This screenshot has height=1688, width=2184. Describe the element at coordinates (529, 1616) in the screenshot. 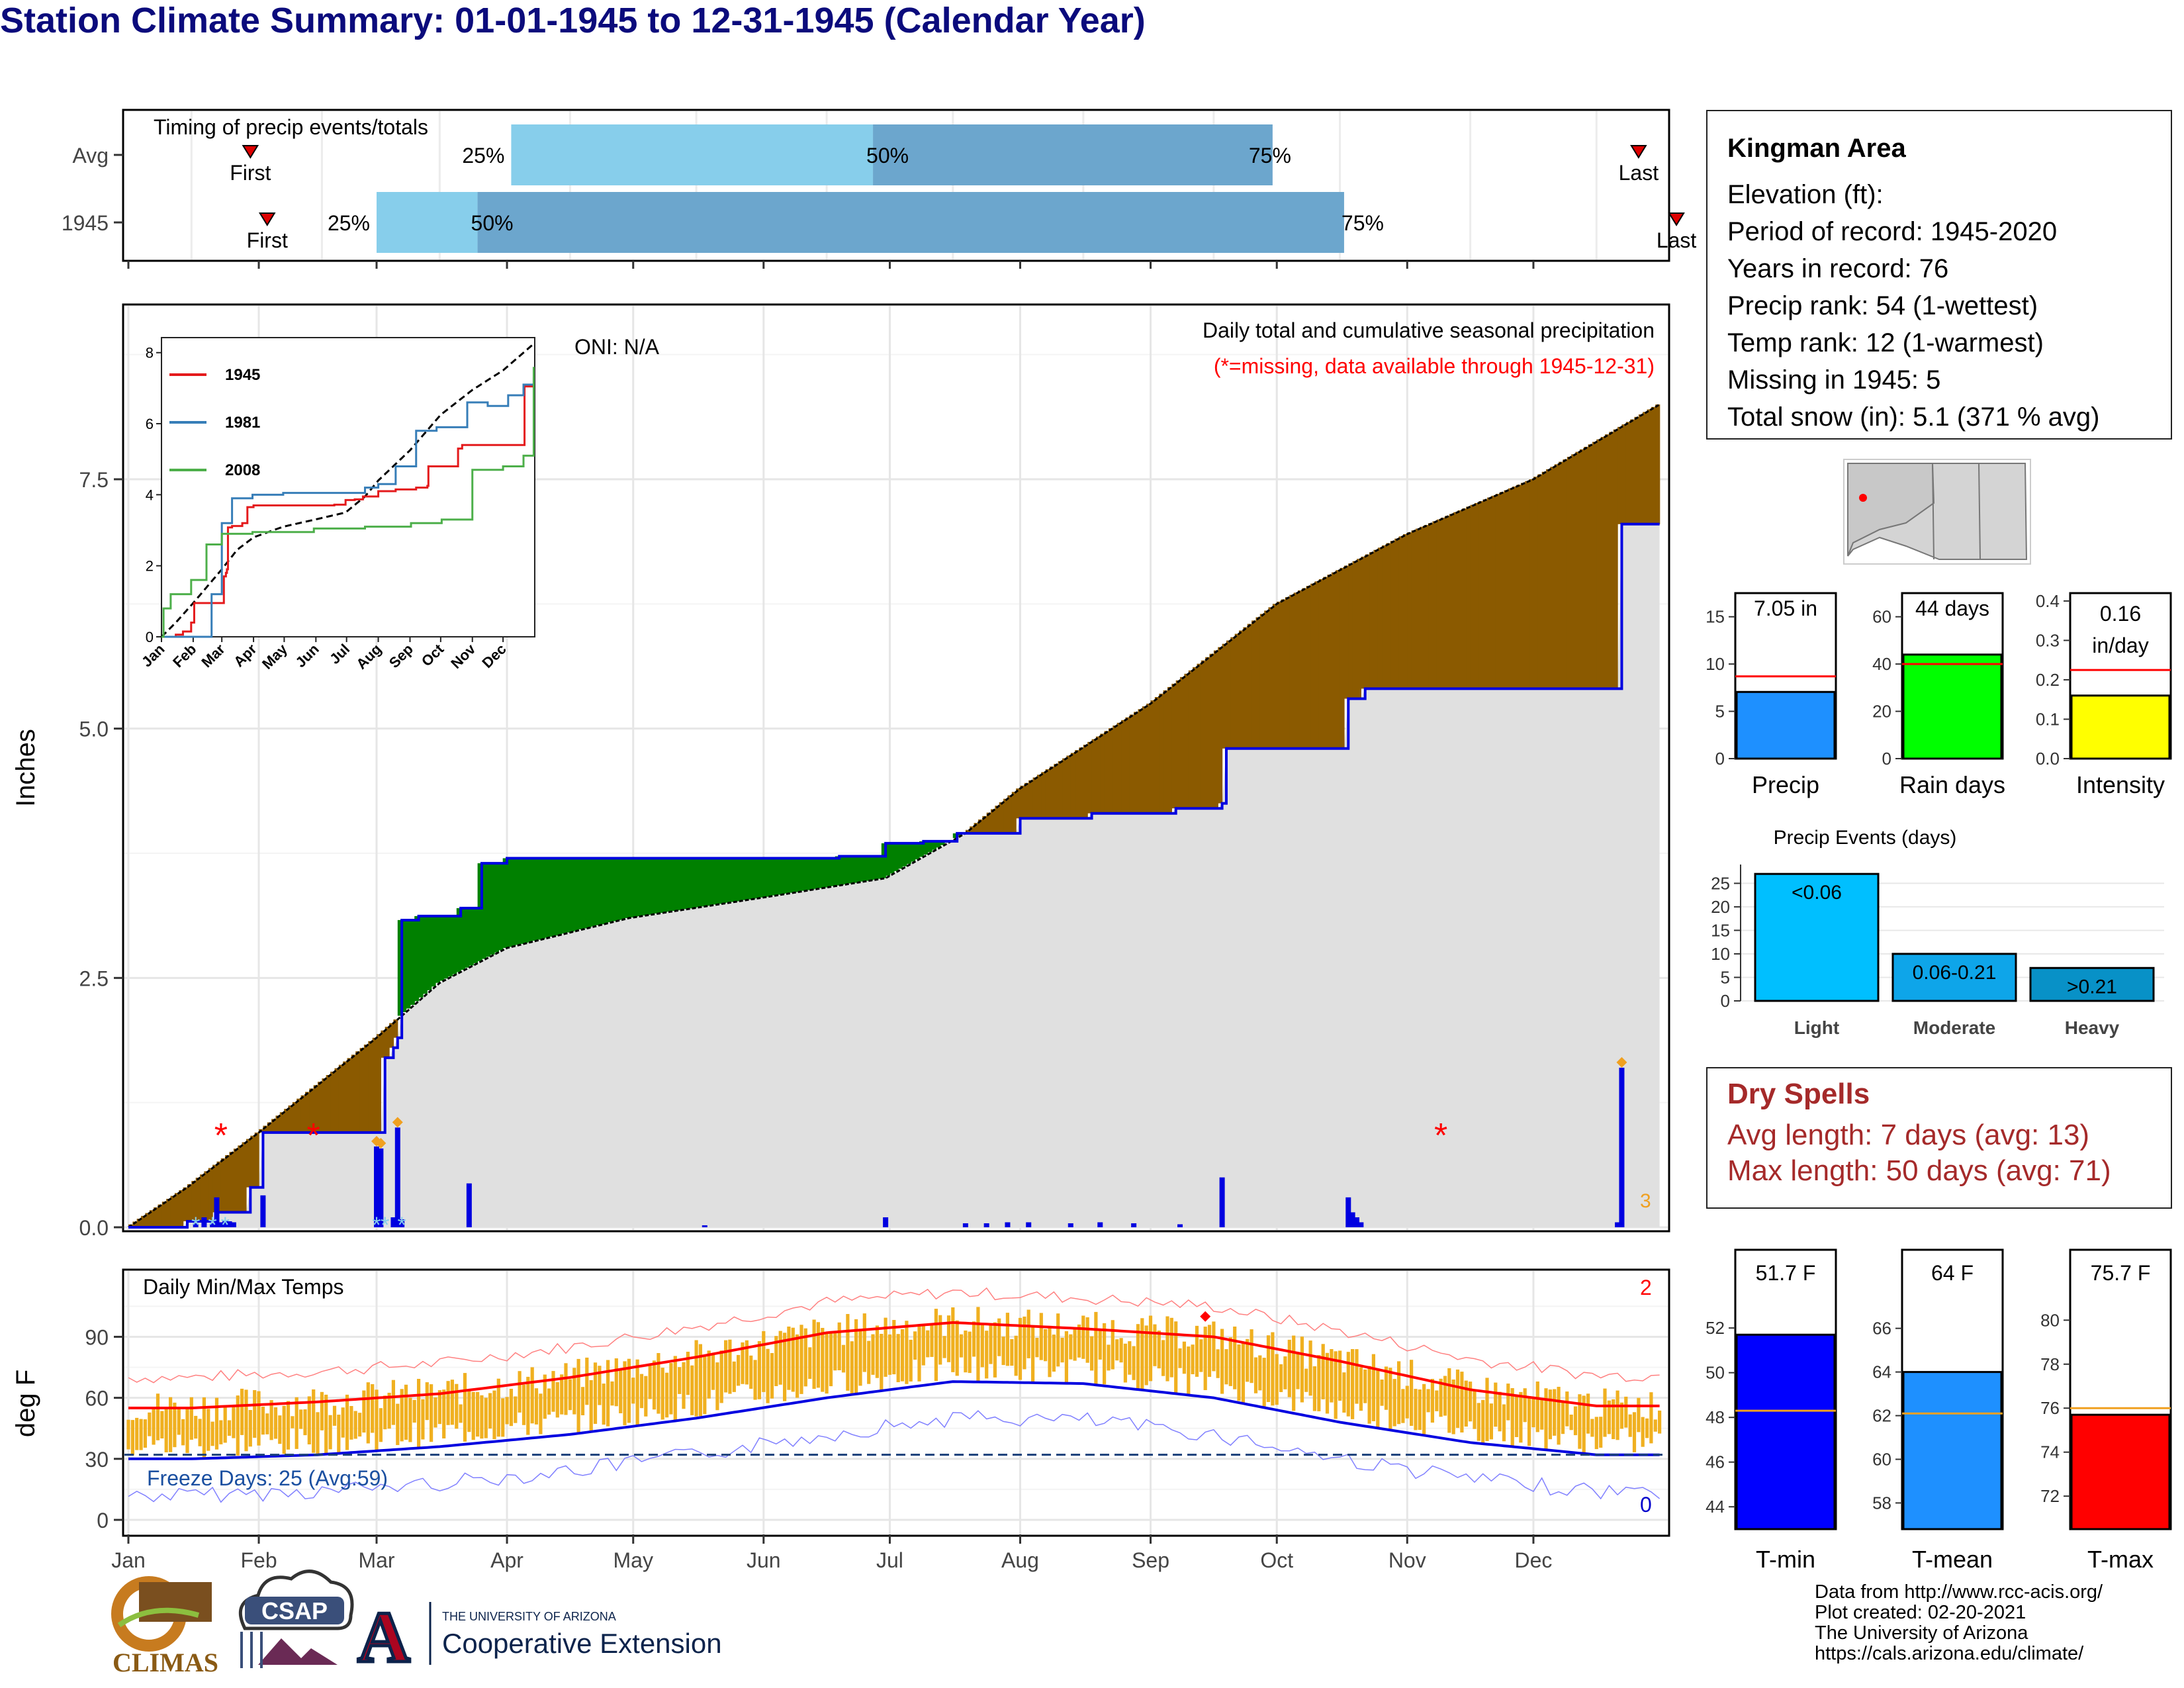

I see `ua-small-text: THE UNIVERSITY OF ARIZONA` at that location.